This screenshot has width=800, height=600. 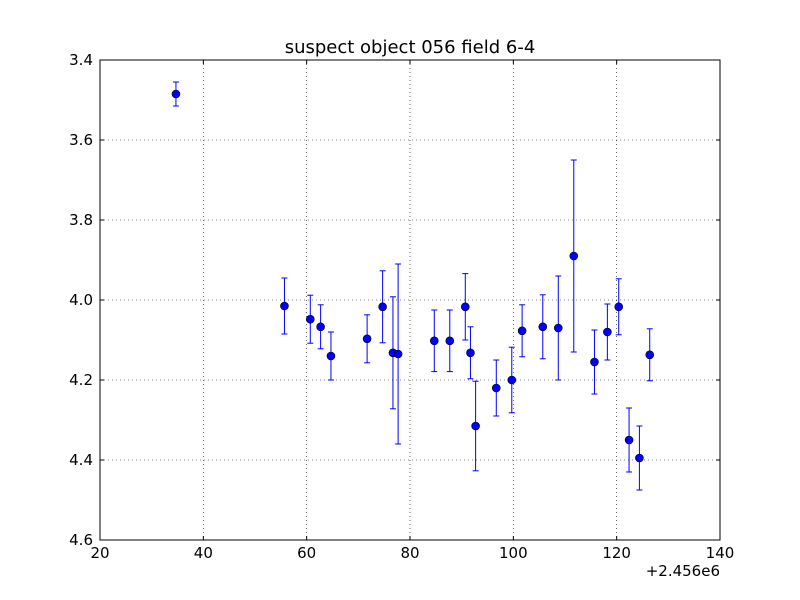 What do you see at coordinates (616, 553) in the screenshot?
I see `x-tick-label: 120` at bounding box center [616, 553].